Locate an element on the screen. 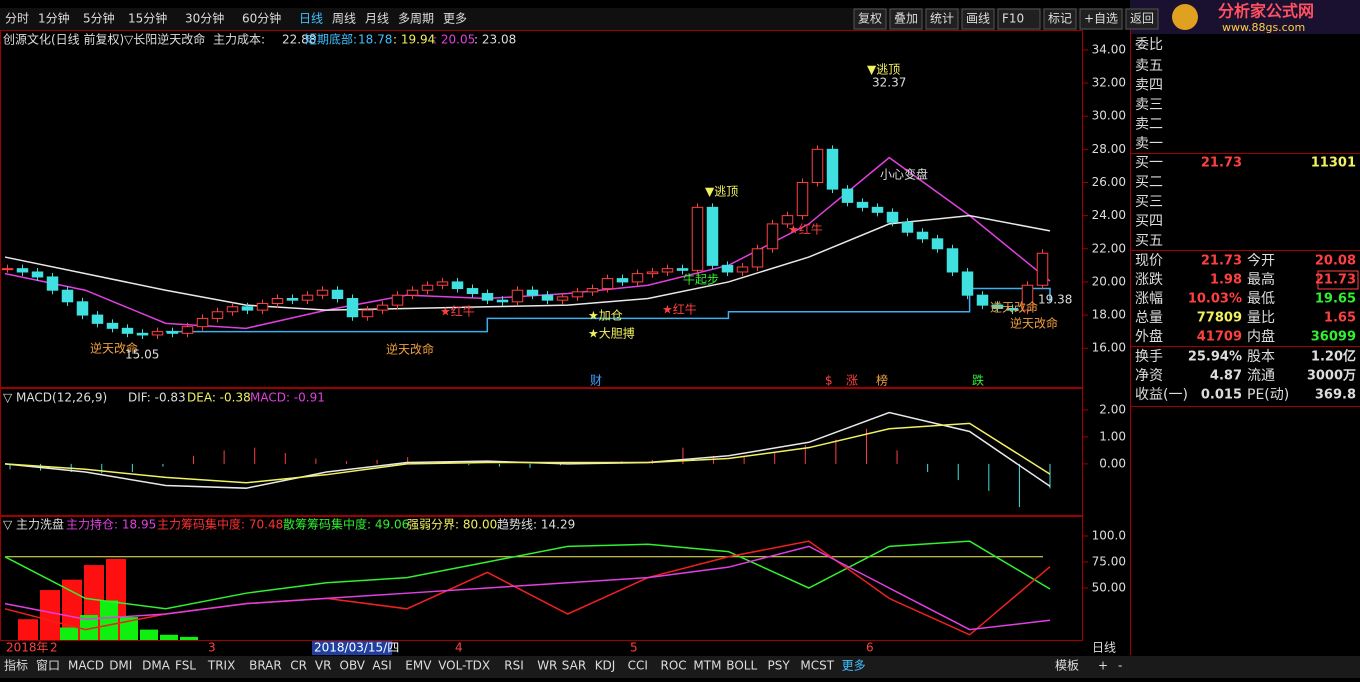 The width and height of the screenshot is (1360, 682). quote-label: 外盘 is located at coordinates (1149, 336).